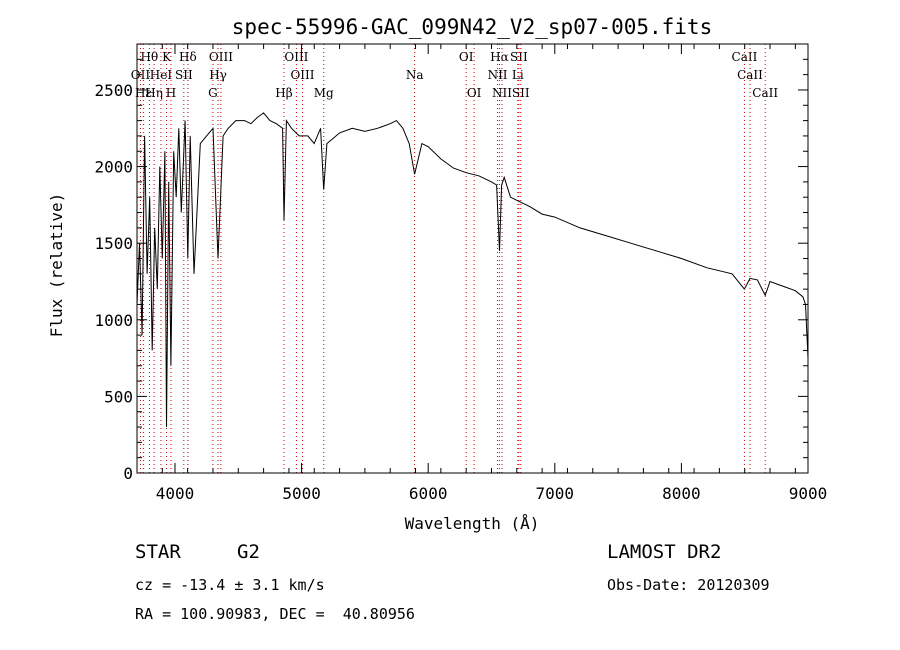  What do you see at coordinates (188, 57) in the screenshot?
I see `line-marker-label: Hδ` at bounding box center [188, 57].